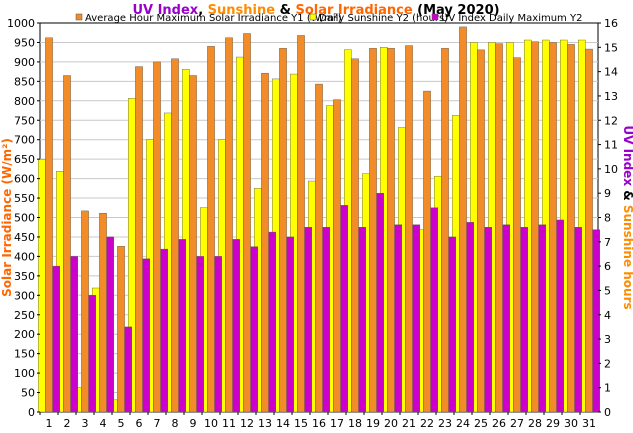  Describe the element at coordinates (611, 72) in the screenshot. I see `right-tick-label: 14` at that location.